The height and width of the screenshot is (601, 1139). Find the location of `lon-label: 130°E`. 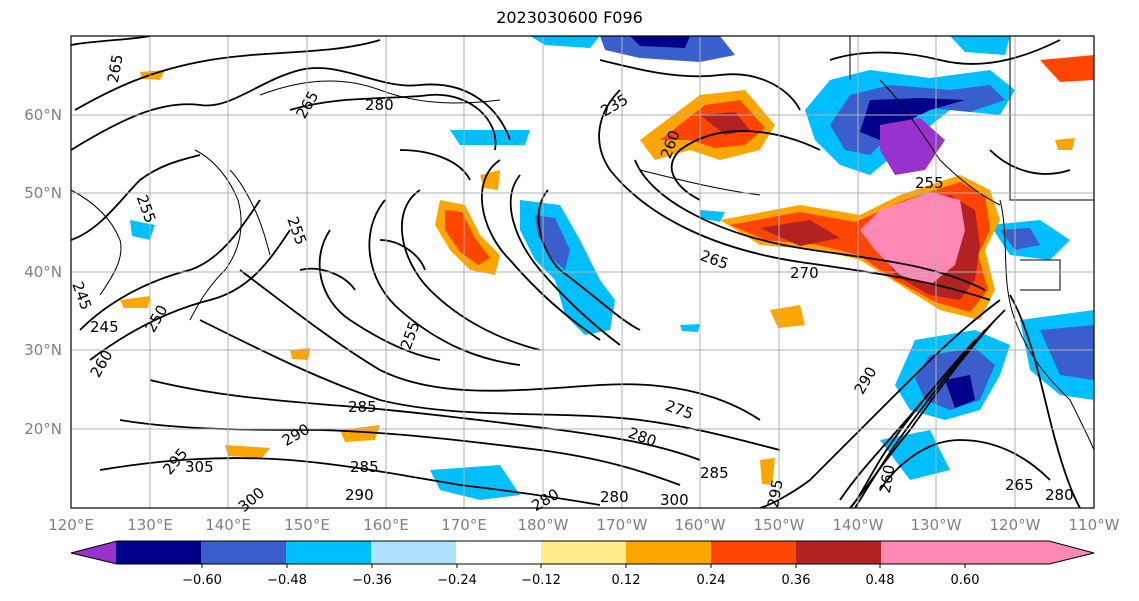

lon-label: 130°E is located at coordinates (150, 525).